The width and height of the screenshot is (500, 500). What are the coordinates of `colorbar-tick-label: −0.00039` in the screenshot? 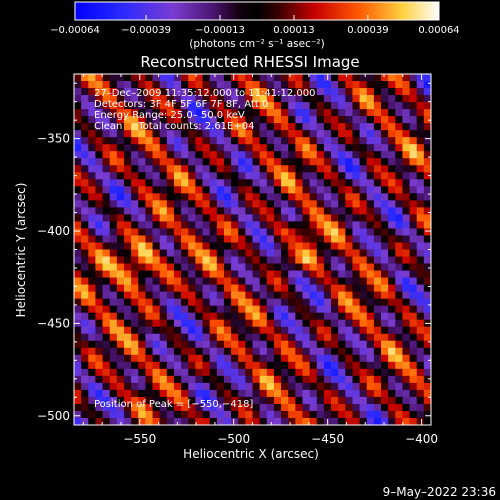 It's located at (146, 30).